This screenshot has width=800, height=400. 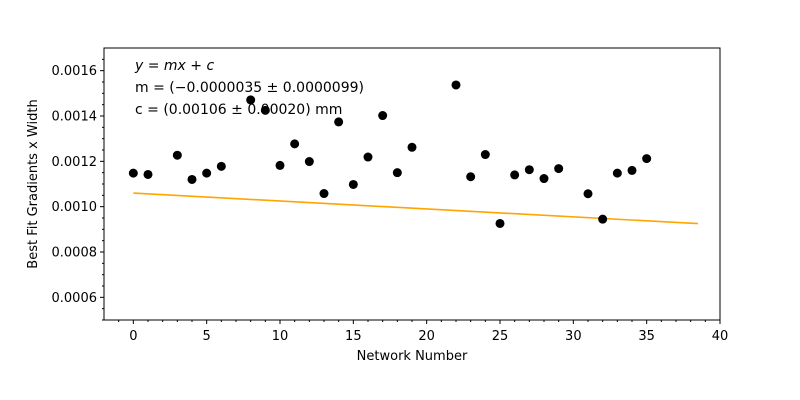 I want to click on x-axis-label: Network Number, so click(x=412, y=356).